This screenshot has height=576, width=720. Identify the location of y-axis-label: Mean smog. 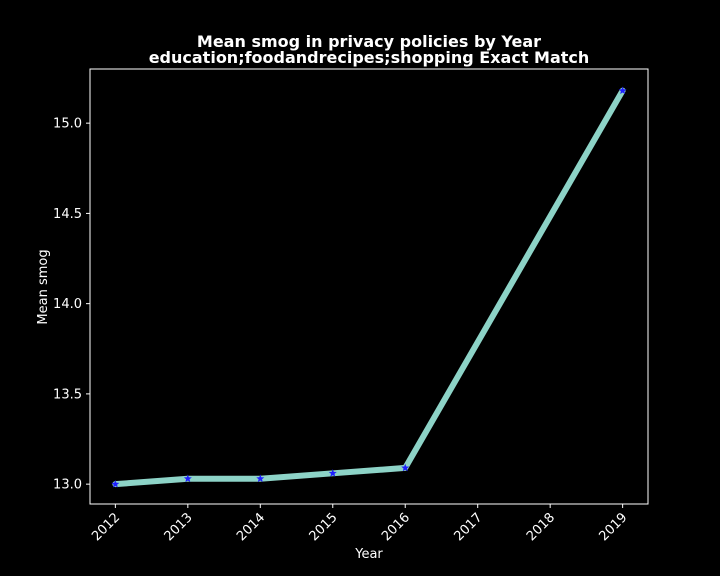
(43, 286).